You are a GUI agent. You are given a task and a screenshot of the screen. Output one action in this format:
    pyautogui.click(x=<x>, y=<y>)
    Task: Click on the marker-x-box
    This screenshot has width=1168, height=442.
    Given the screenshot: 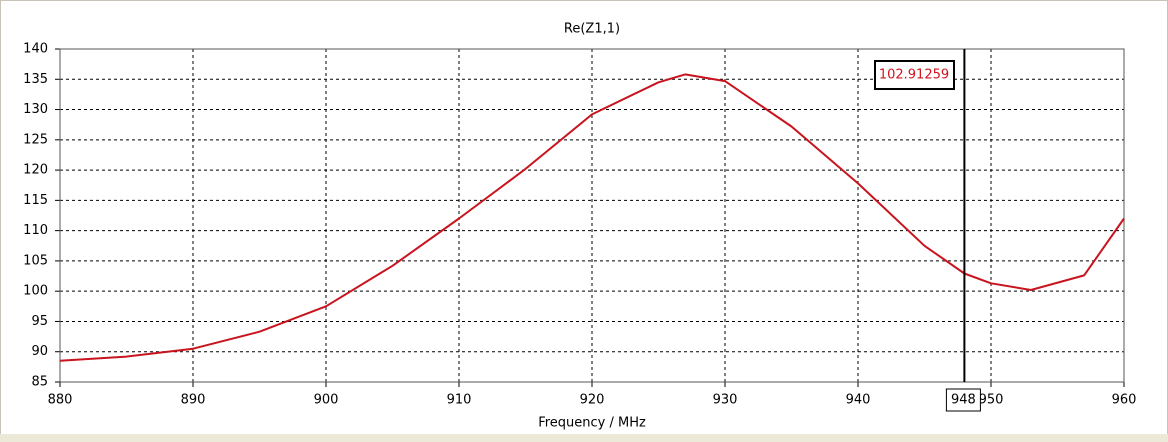 What is the action you would take?
    pyautogui.click(x=963, y=400)
    